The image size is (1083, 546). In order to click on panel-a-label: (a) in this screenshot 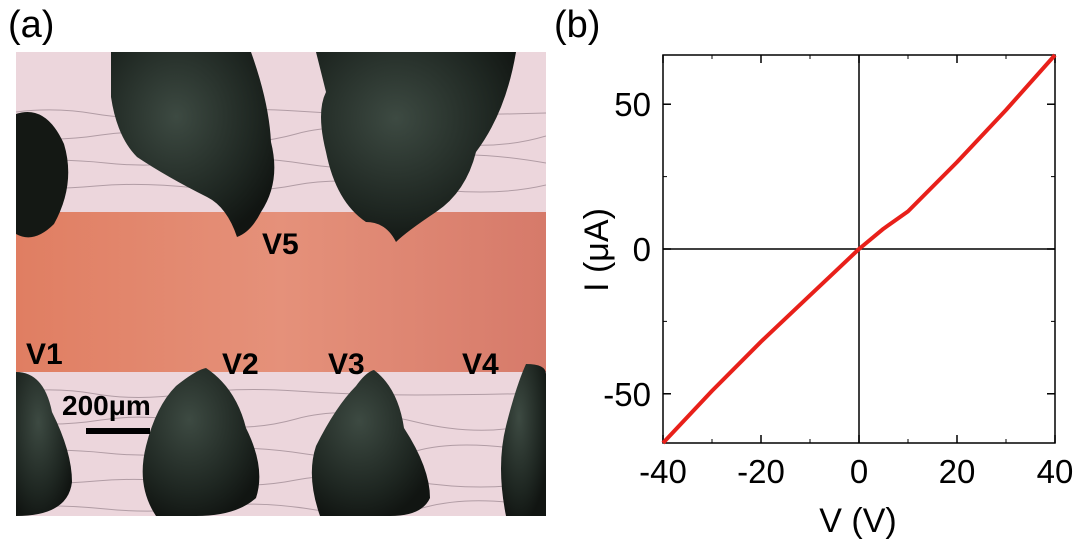, I will do `click(31, 25)`.